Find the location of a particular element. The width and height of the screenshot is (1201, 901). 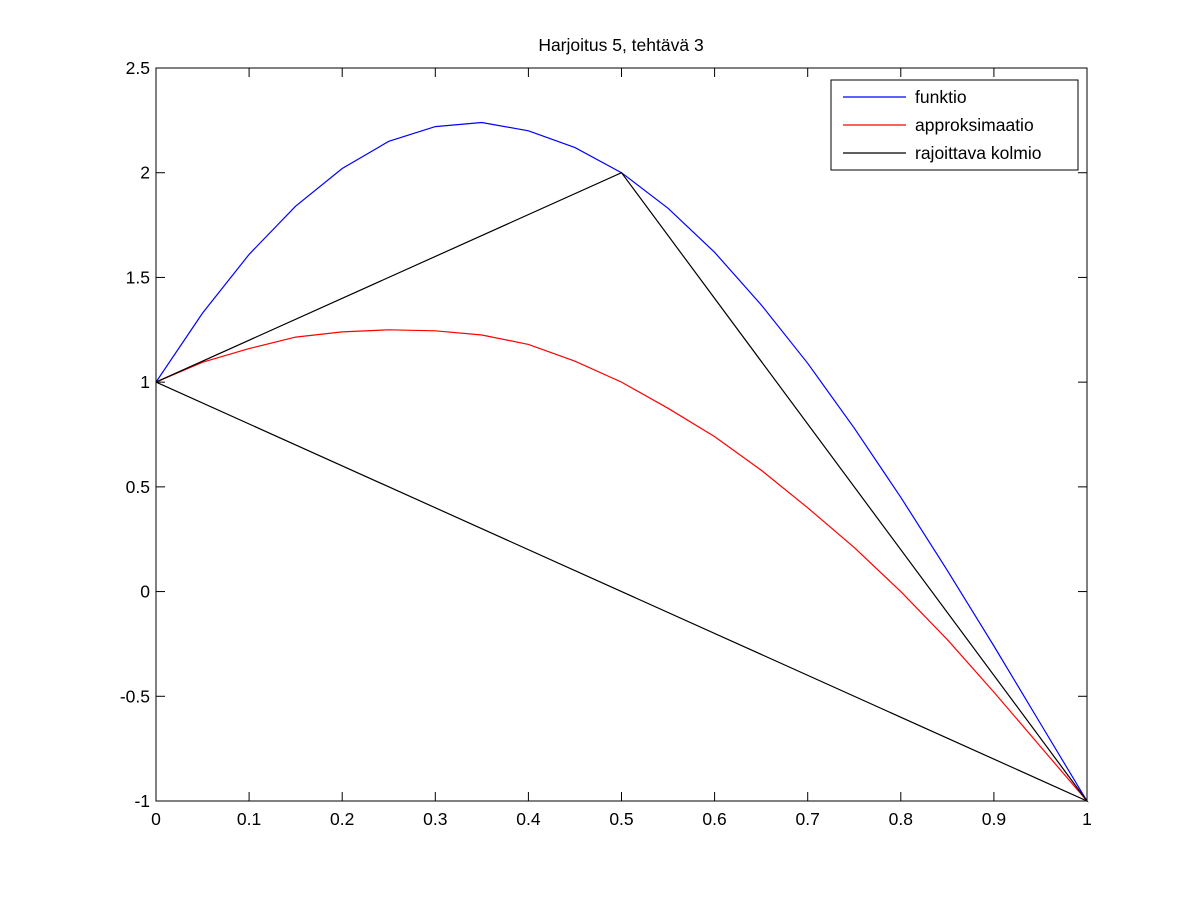

x-tick-label: 0.2 is located at coordinates (342, 819).